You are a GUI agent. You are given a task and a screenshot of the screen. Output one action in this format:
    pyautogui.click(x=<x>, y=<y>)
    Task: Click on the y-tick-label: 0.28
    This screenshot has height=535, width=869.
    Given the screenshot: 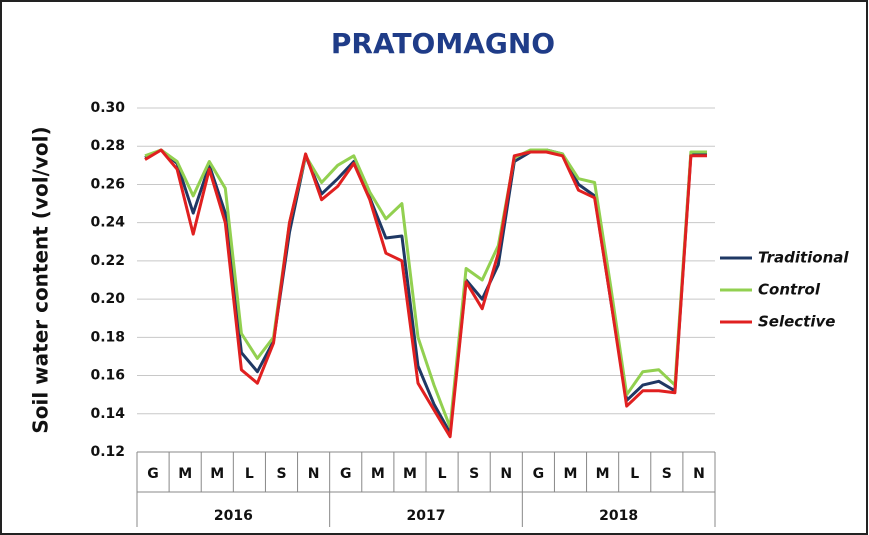 What is the action you would take?
    pyautogui.click(x=107, y=146)
    